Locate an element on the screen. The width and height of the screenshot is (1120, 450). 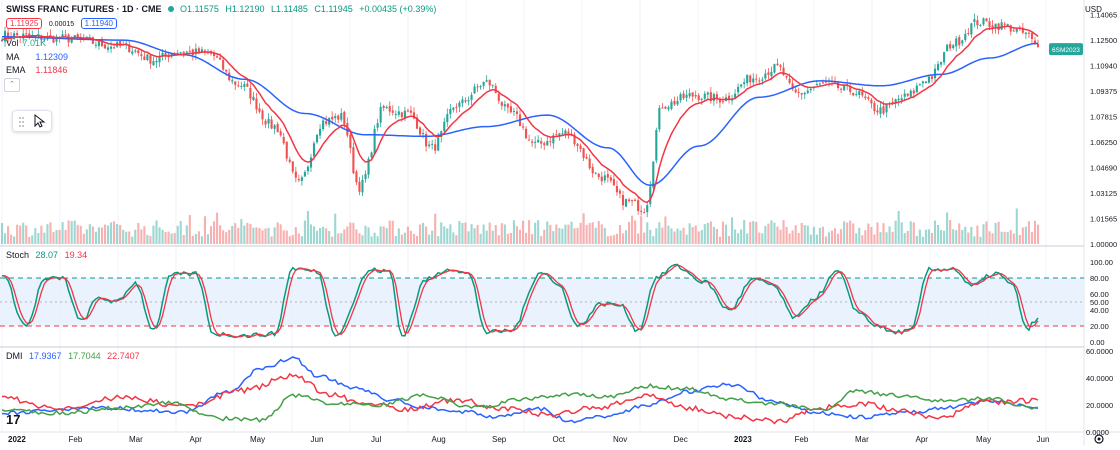
drawing-toolbox is located at coordinates (32, 121).